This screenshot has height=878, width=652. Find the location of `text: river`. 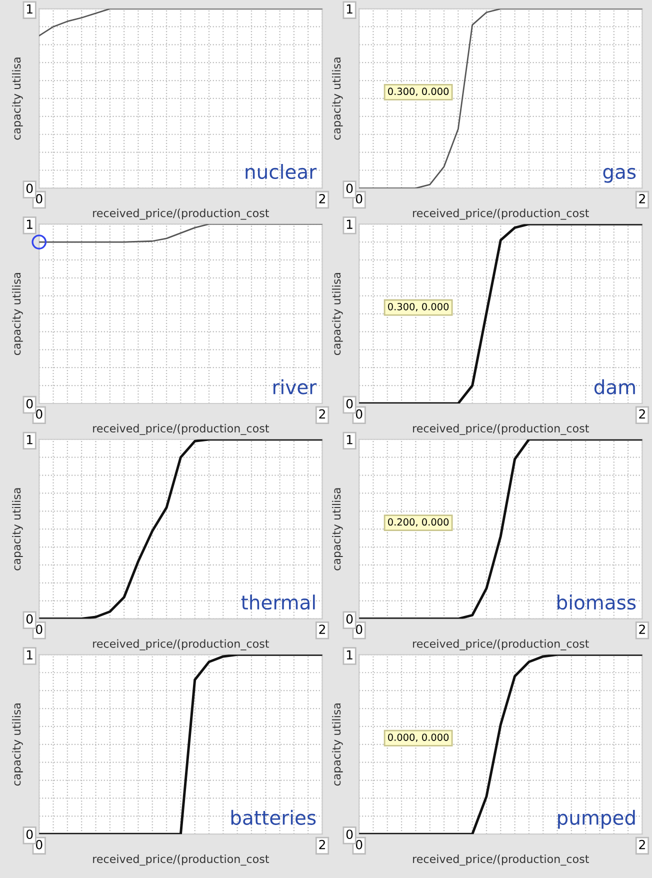

text: river is located at coordinates (295, 386).